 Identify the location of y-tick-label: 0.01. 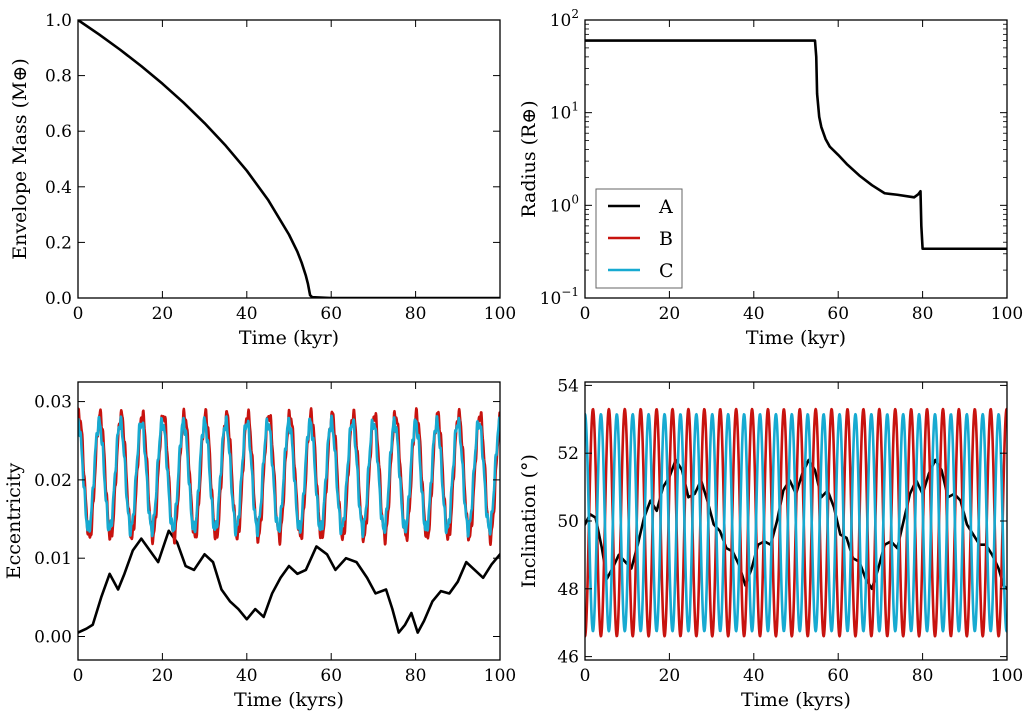
(53, 559).